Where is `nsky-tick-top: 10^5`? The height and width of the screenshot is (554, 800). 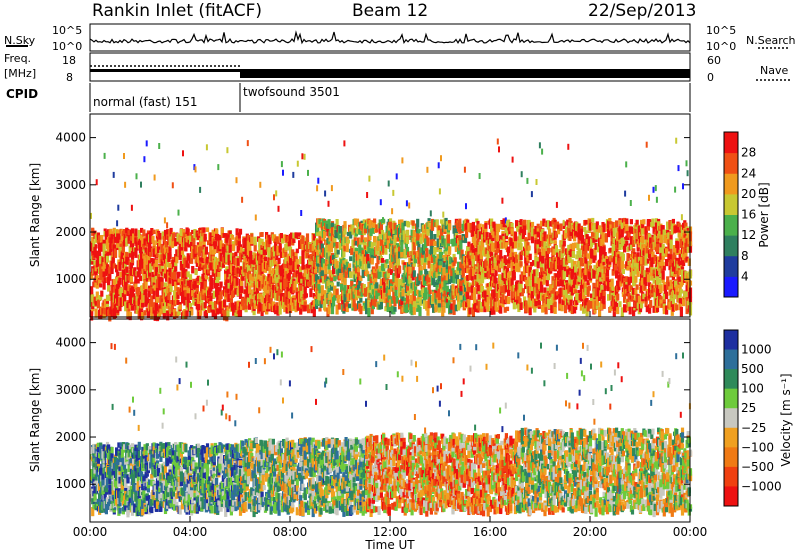
nsky-tick-top: 10^5 is located at coordinates (67, 30).